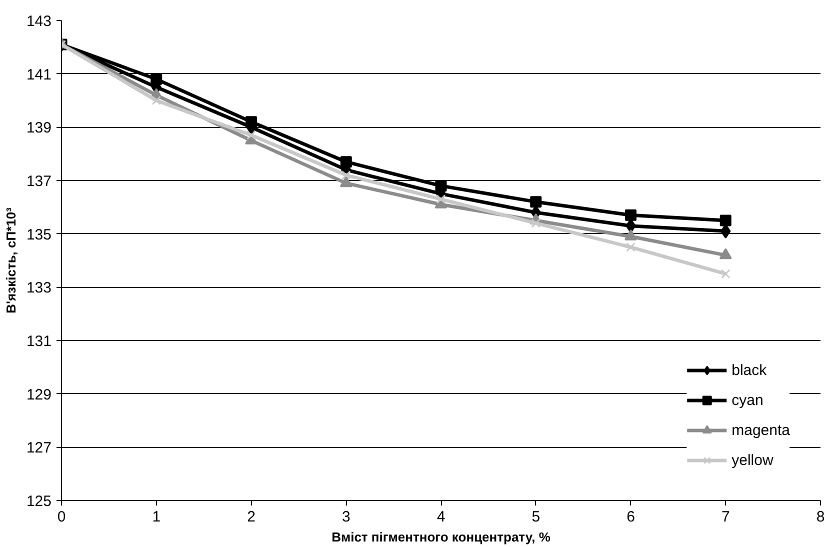 This screenshot has height=547, width=836. Describe the element at coordinates (39, 75) in the screenshot. I see `y-tick-label: 141` at that location.